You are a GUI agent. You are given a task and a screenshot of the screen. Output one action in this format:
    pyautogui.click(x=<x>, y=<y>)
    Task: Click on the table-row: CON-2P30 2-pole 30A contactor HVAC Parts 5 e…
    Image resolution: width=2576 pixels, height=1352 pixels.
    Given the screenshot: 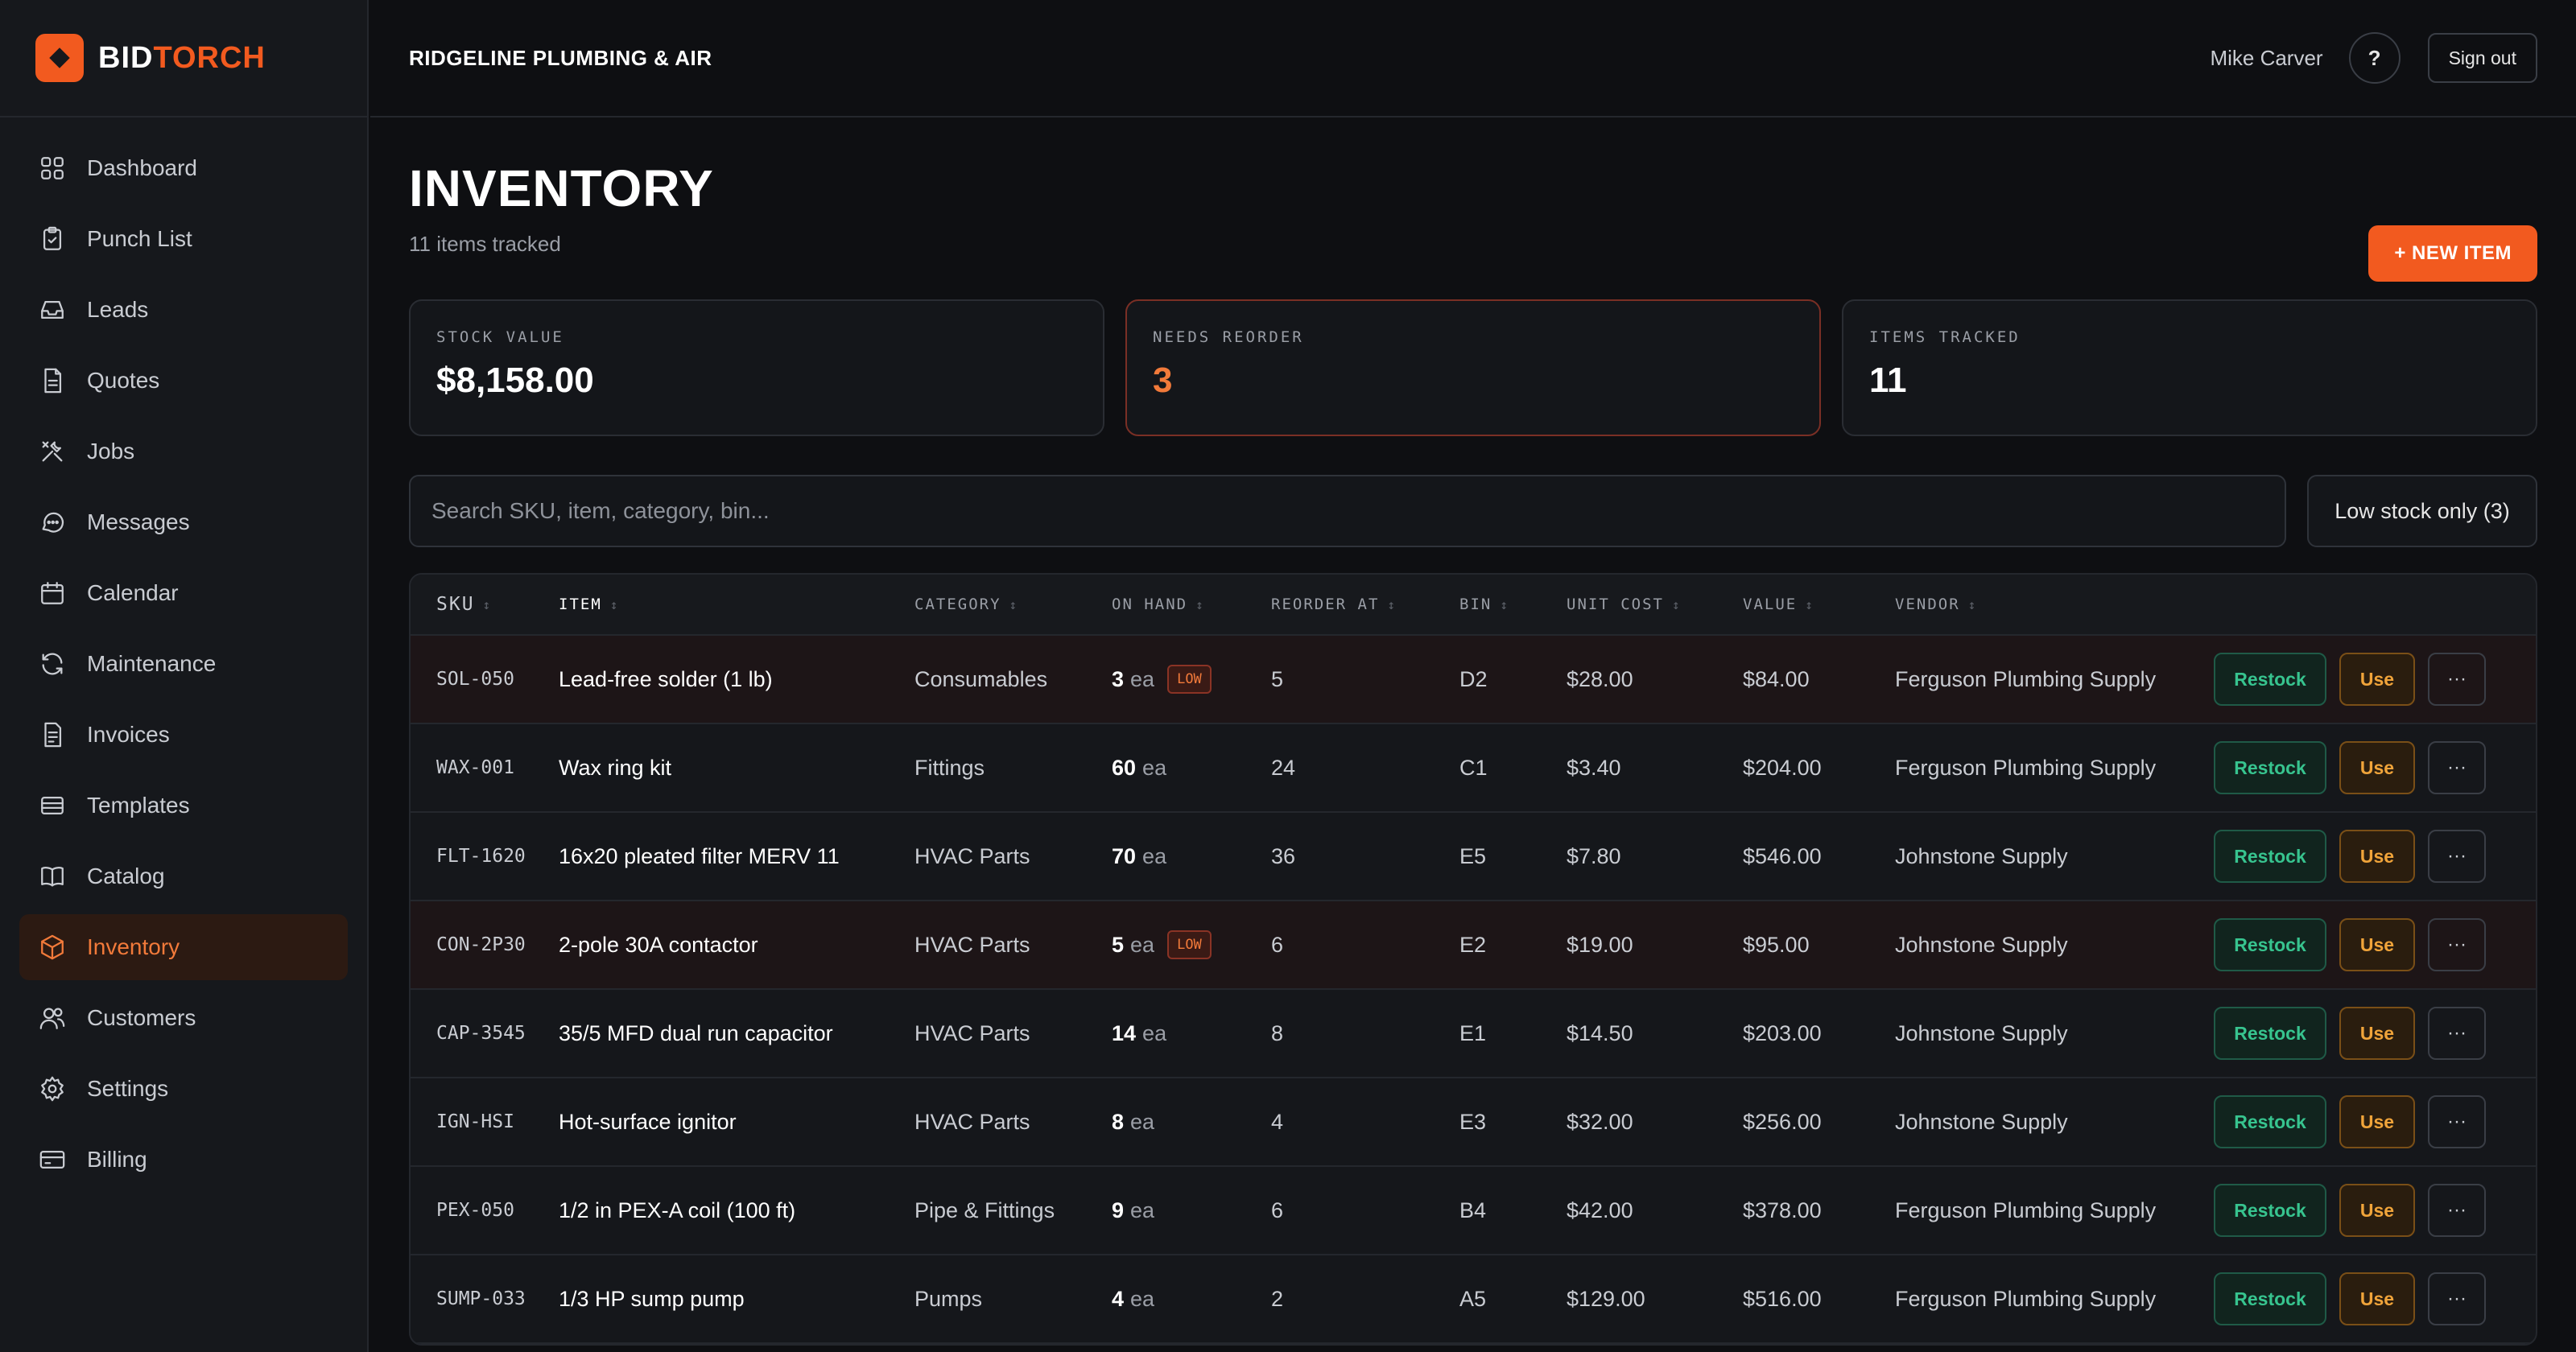 What is the action you would take?
    pyautogui.click(x=1473, y=945)
    